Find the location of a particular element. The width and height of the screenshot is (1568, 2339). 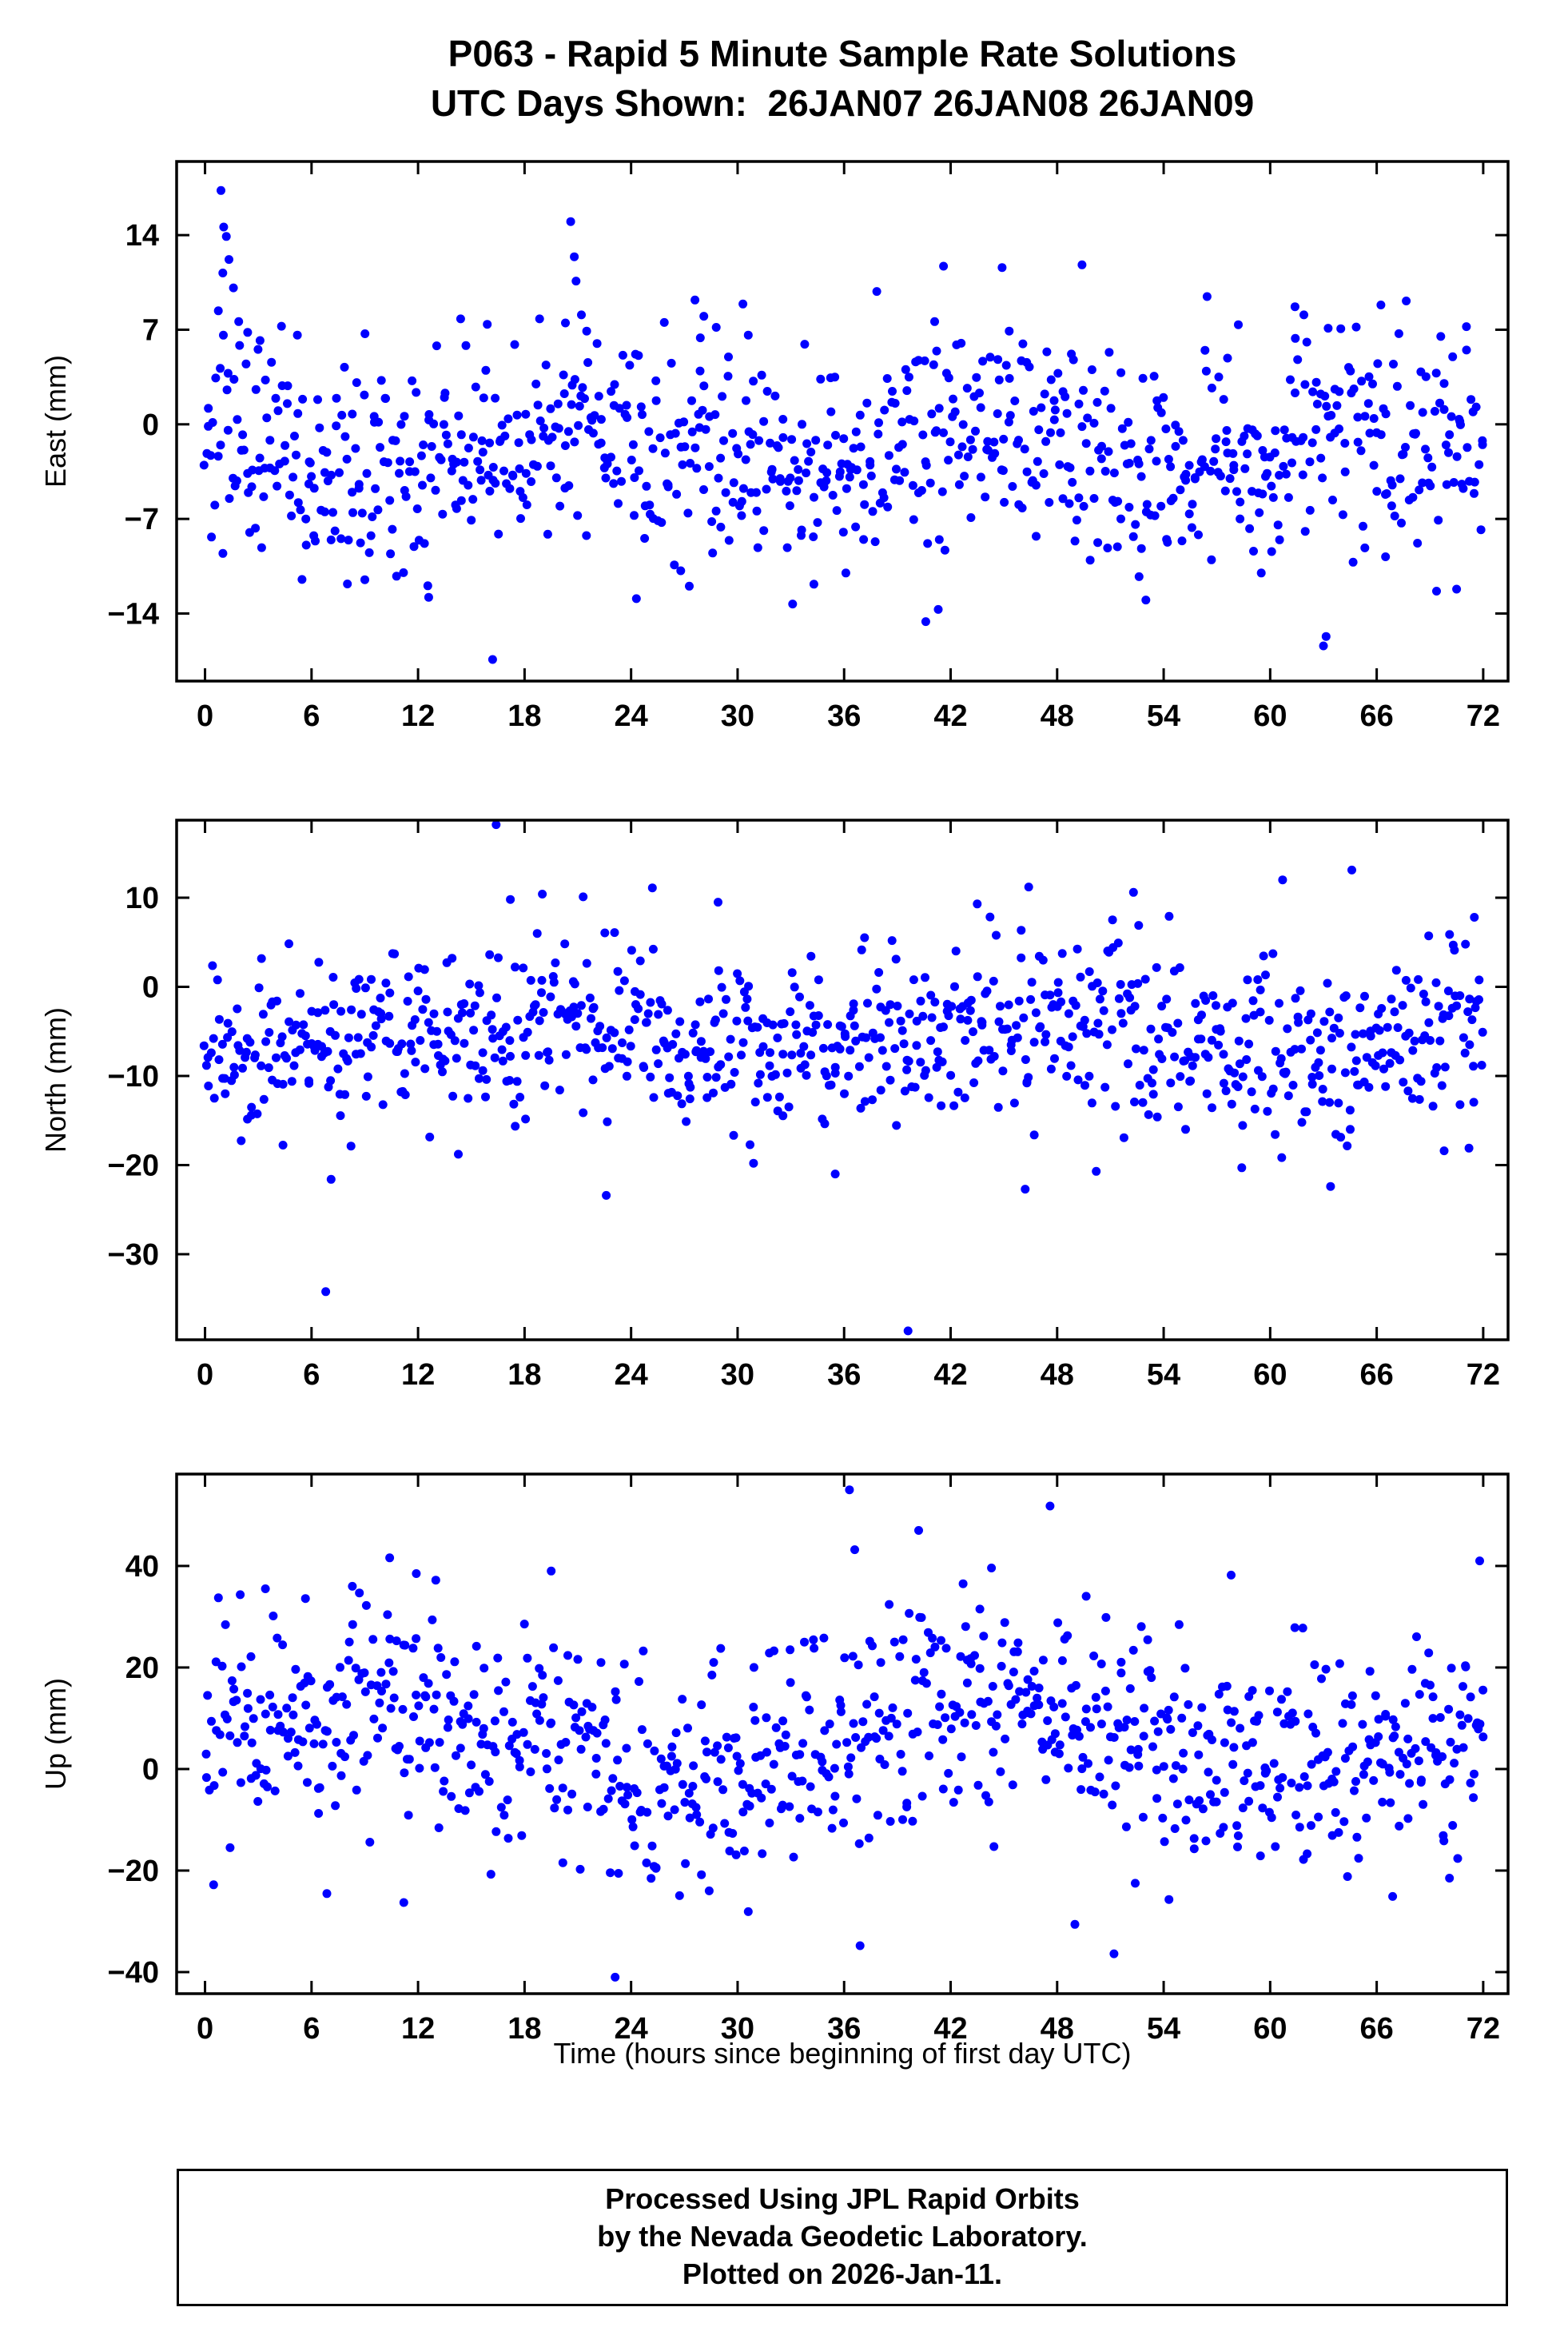

footer-line-1: Processed Using JPL Rapid Orbits is located at coordinates (842, 2198).